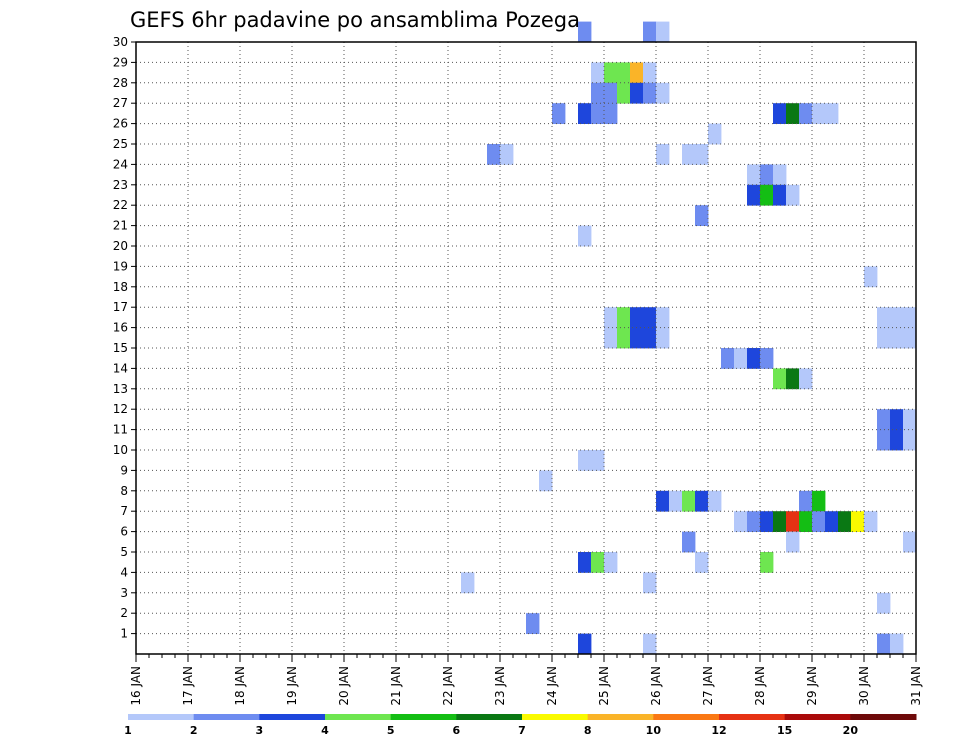  What do you see at coordinates (522, 730) in the screenshot?
I see `legend-label: 7` at bounding box center [522, 730].